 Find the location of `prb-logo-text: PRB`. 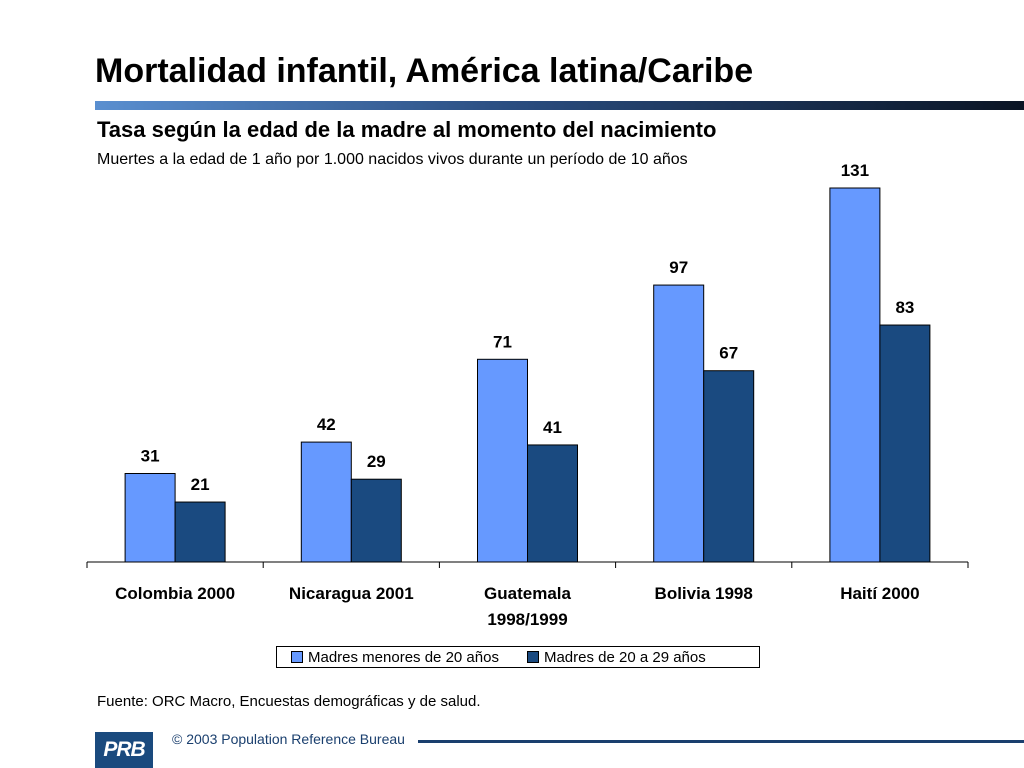

prb-logo-text: PRB is located at coordinates (124, 749).